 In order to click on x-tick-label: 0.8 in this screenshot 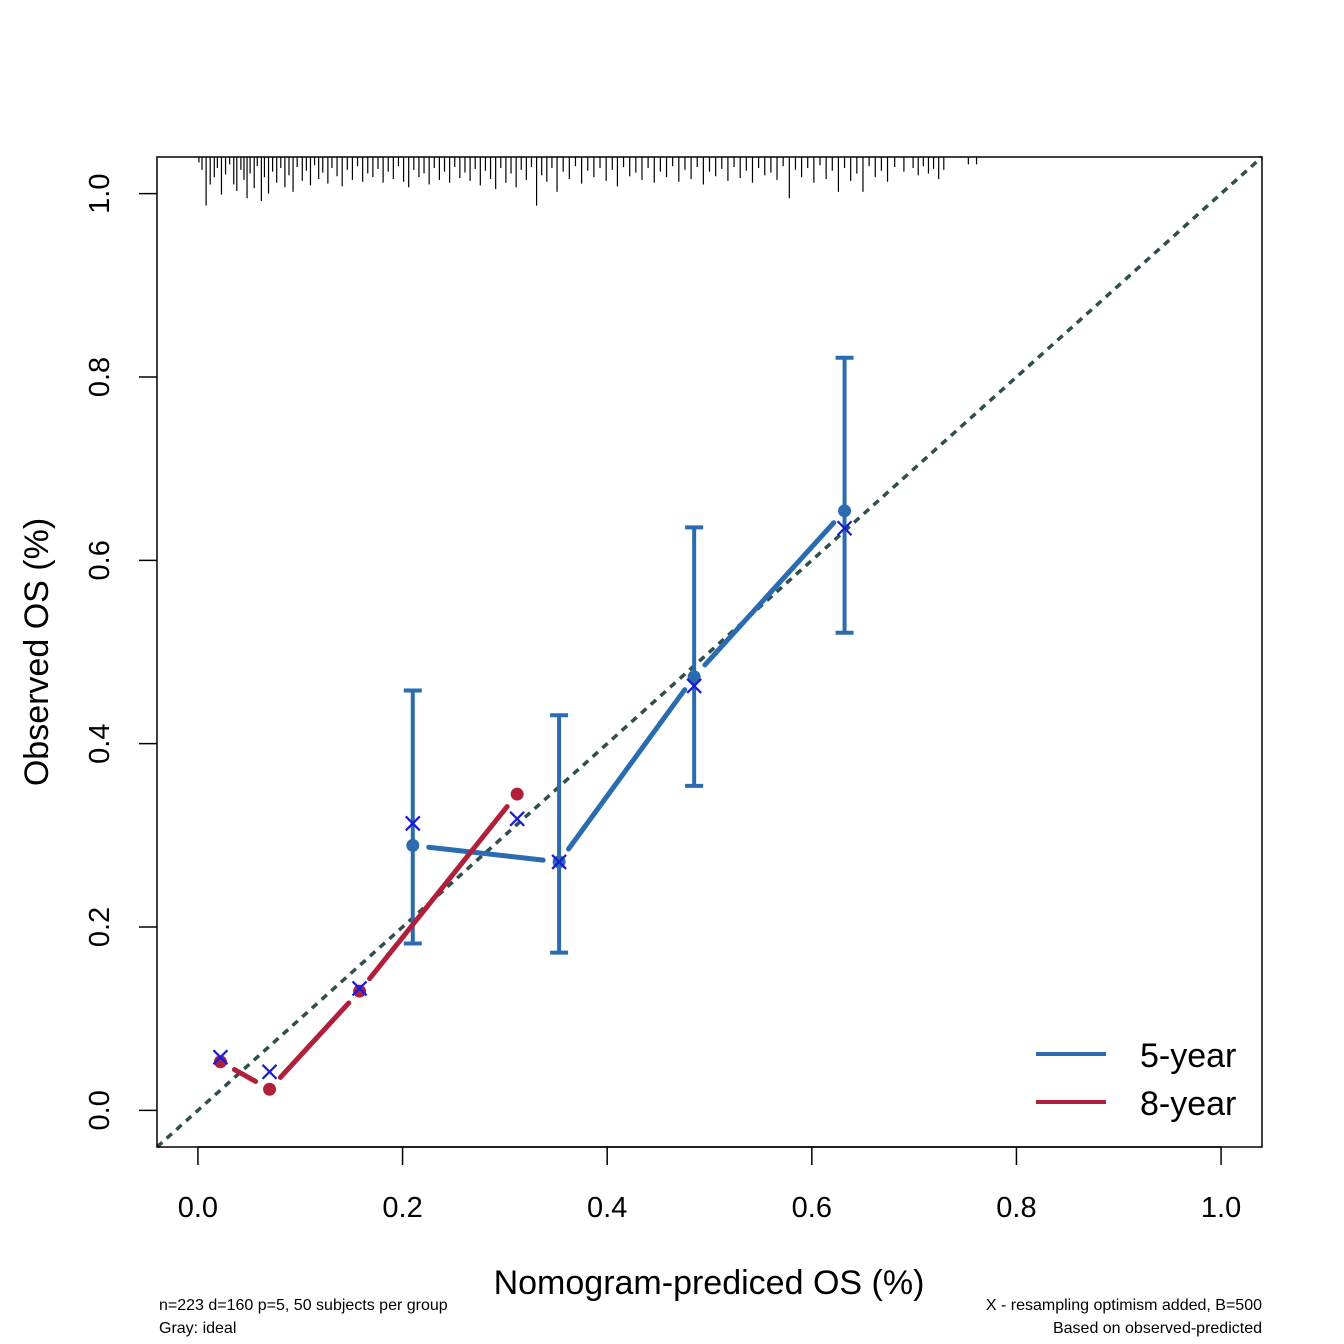, I will do `click(1016, 1208)`.